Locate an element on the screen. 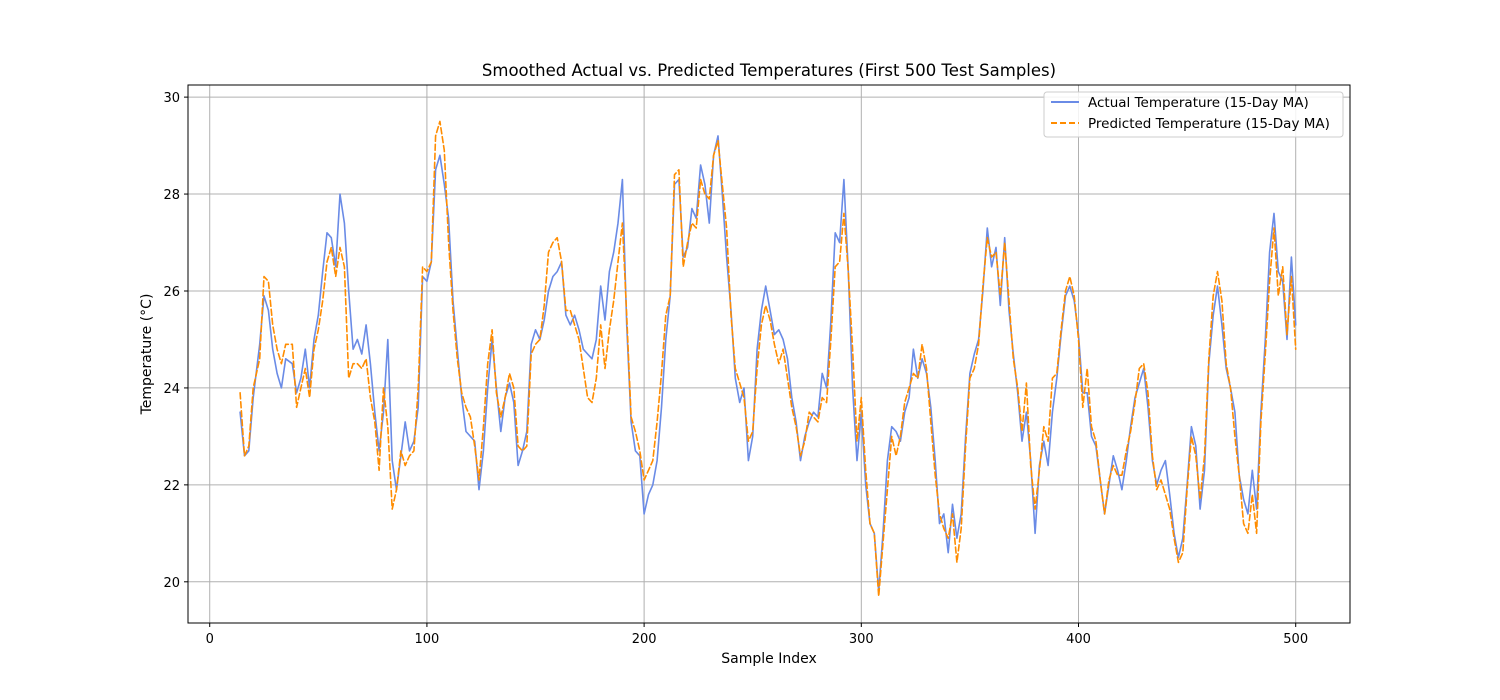 This screenshot has height=700, width=1500. legend-label-actual: Actual Temperature (15-Day MA) is located at coordinates (1198, 103).